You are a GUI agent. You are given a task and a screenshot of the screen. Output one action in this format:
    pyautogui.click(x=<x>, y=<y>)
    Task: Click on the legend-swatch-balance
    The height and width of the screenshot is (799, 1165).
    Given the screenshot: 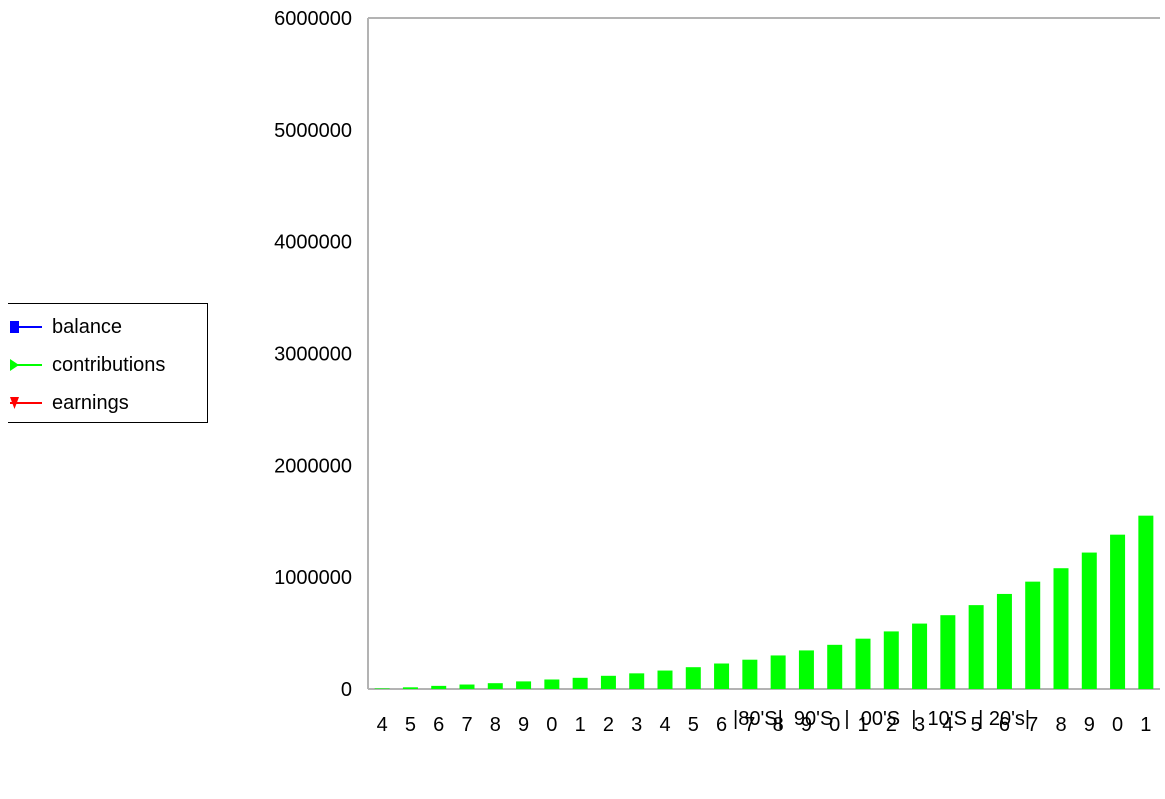 What is the action you would take?
    pyautogui.click(x=27, y=327)
    